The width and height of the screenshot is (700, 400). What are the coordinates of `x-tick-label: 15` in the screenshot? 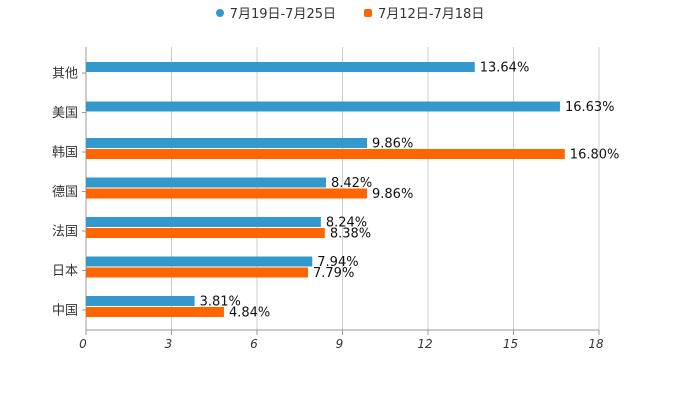 It's located at (510, 344).